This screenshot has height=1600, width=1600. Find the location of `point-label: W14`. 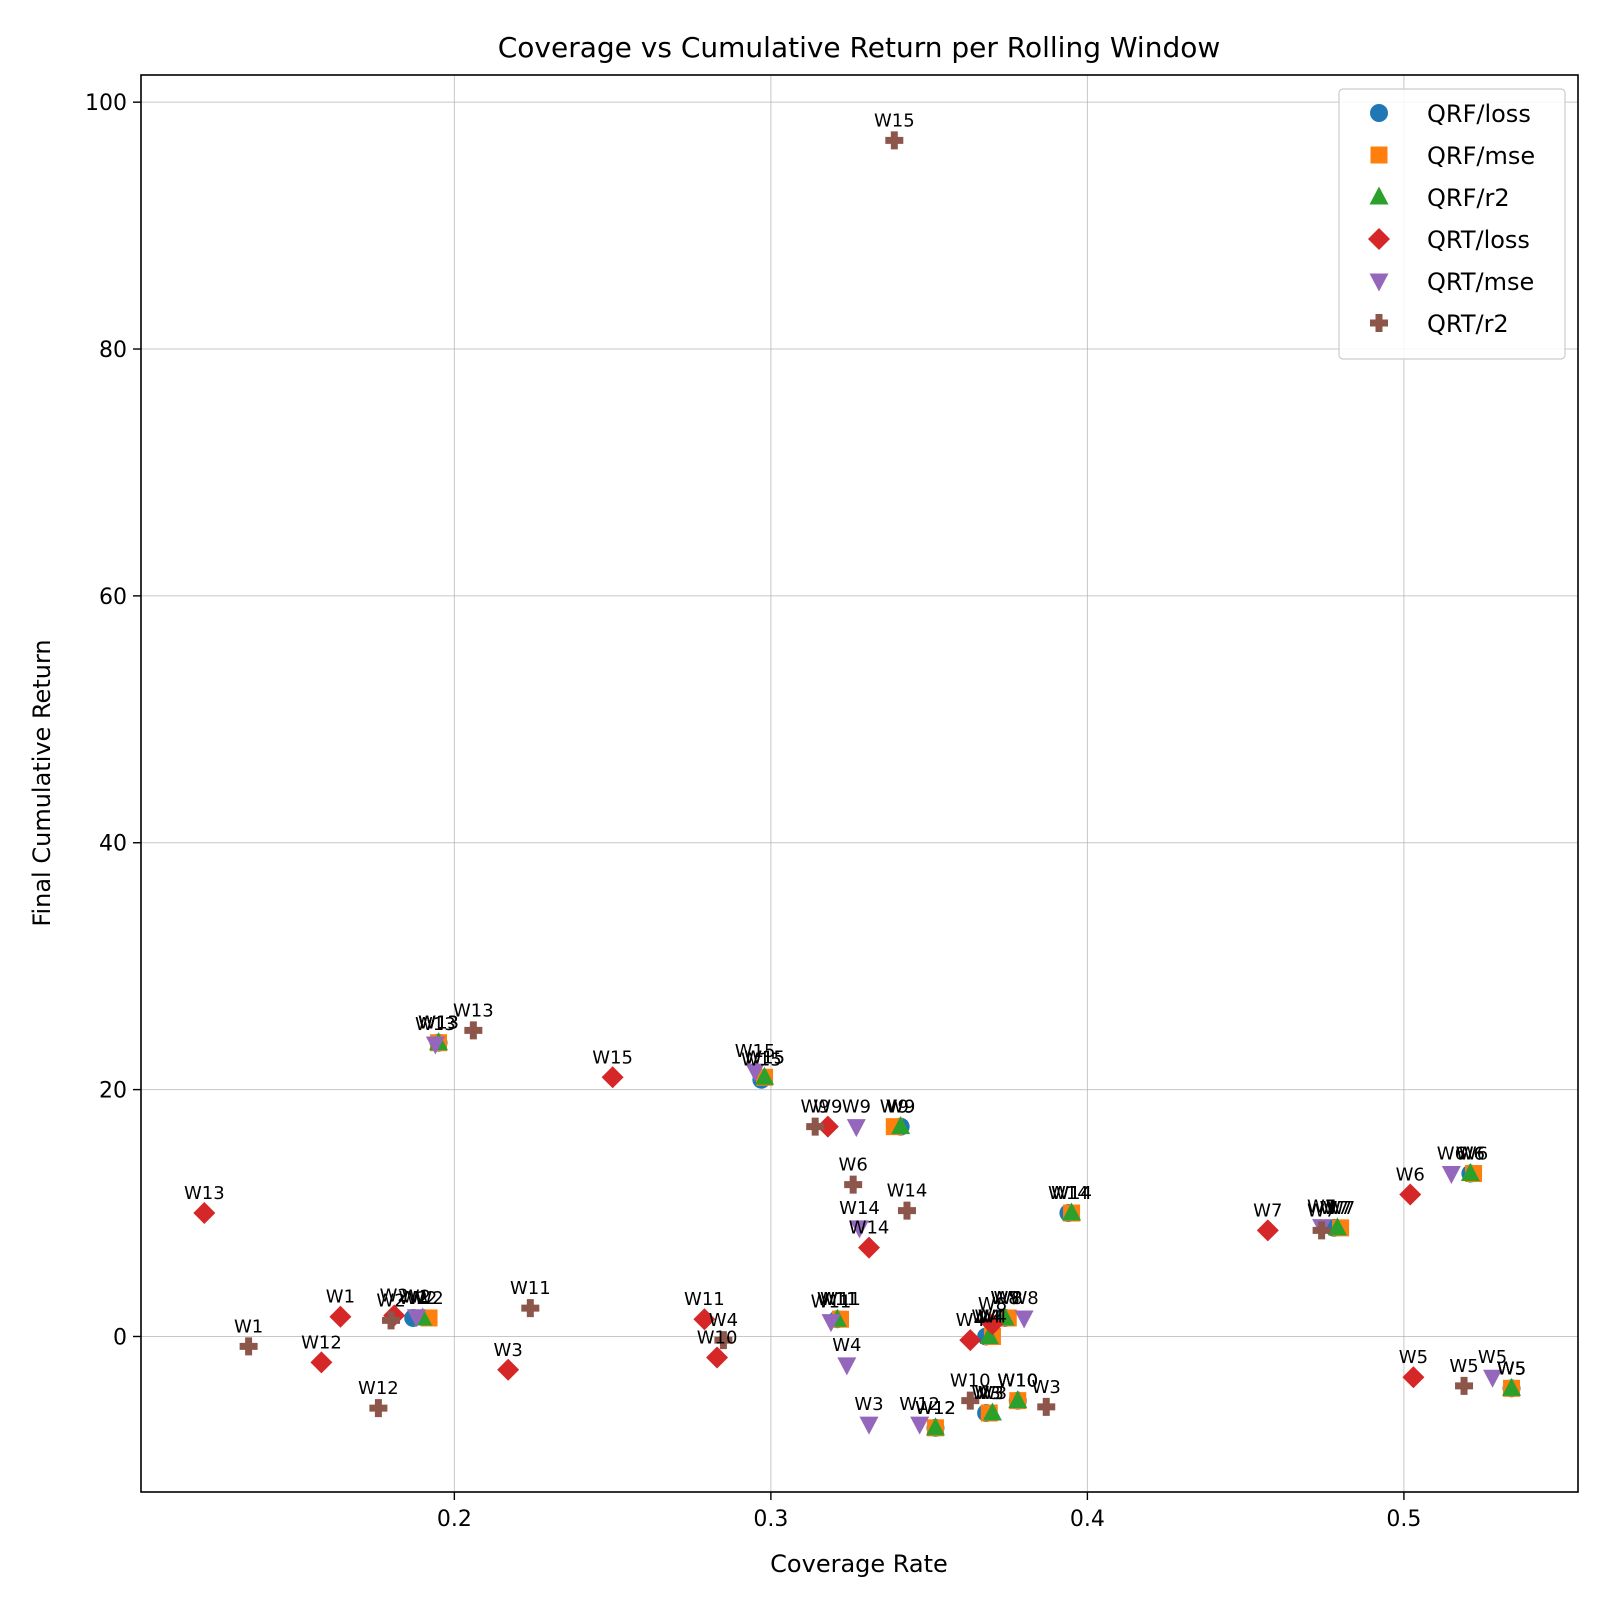

point-label: W14 is located at coordinates (1068, 1193).